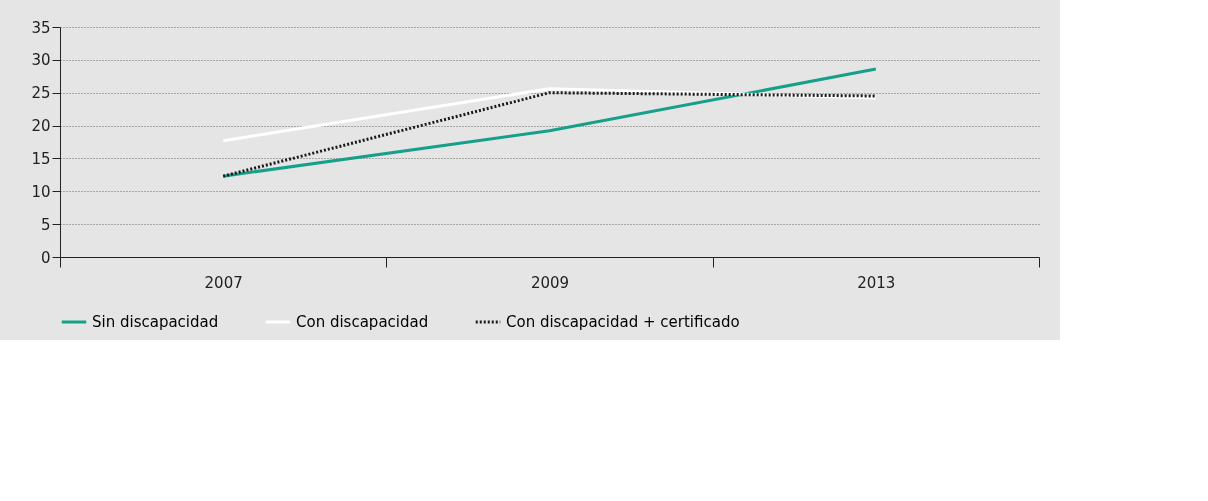  Describe the element at coordinates (362, 322) in the screenshot. I see `legend-label: Con discapacidad` at that location.